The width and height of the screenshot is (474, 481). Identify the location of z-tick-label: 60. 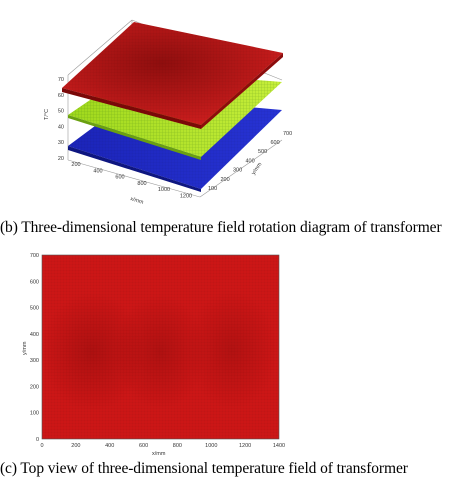
(61, 96).